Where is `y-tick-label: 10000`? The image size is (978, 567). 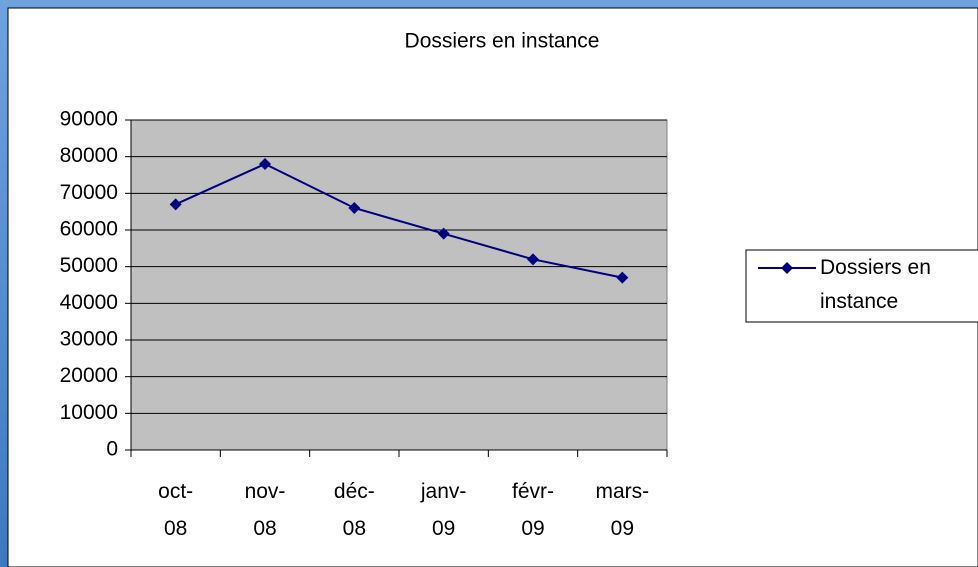 y-tick-label: 10000 is located at coordinates (89, 412).